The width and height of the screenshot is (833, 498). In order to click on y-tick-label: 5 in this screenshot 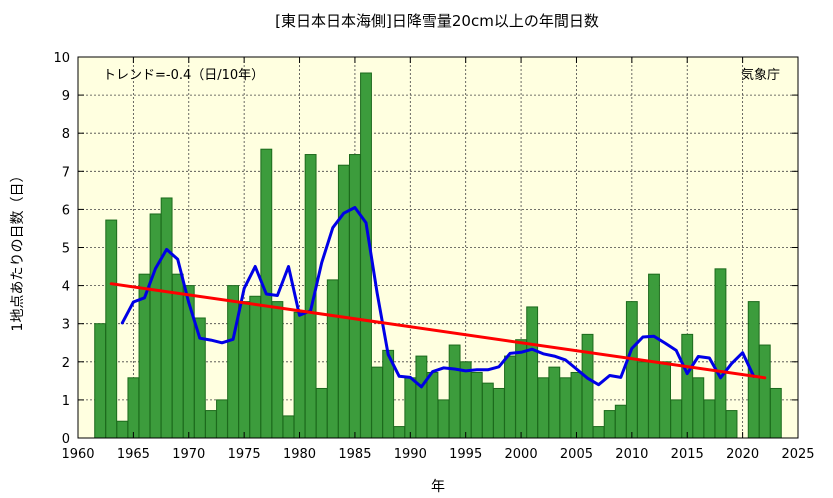, I will do `click(66, 249)`.